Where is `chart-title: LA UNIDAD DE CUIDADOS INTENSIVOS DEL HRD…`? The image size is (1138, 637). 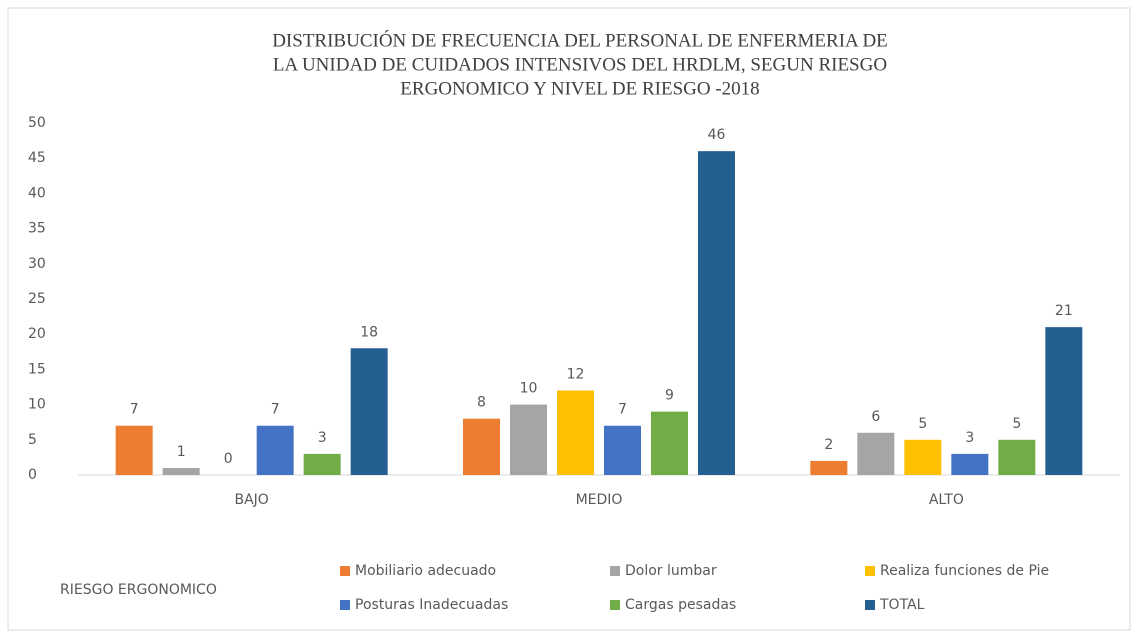 chart-title: LA UNIDAD DE CUIDADOS INTENSIVOS DEL HRD… is located at coordinates (580, 64).